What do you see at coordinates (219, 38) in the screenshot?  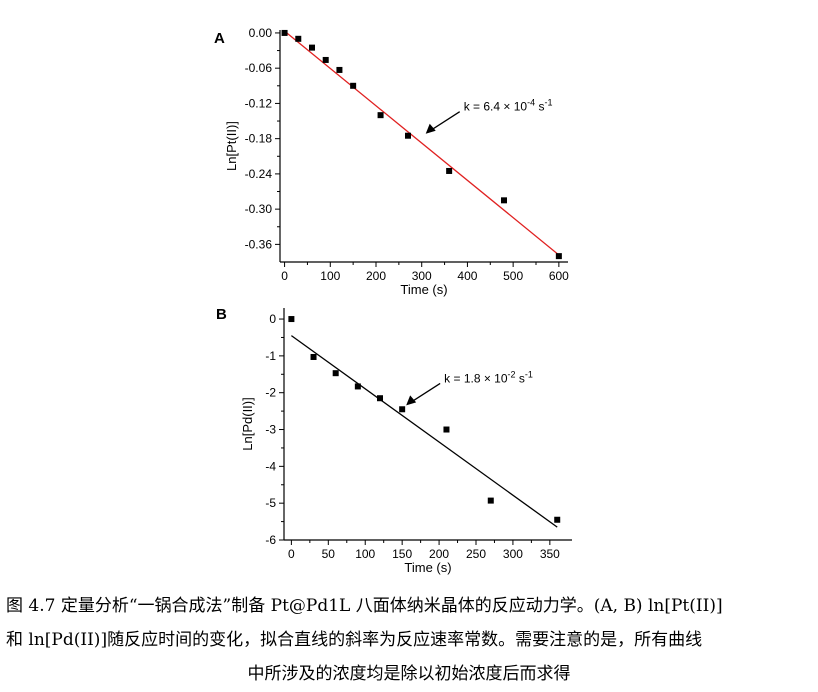 I see `panel-a-label: A` at bounding box center [219, 38].